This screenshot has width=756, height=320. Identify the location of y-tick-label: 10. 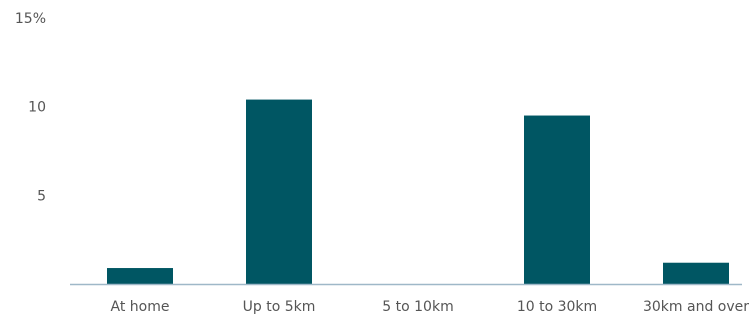
(37, 108).